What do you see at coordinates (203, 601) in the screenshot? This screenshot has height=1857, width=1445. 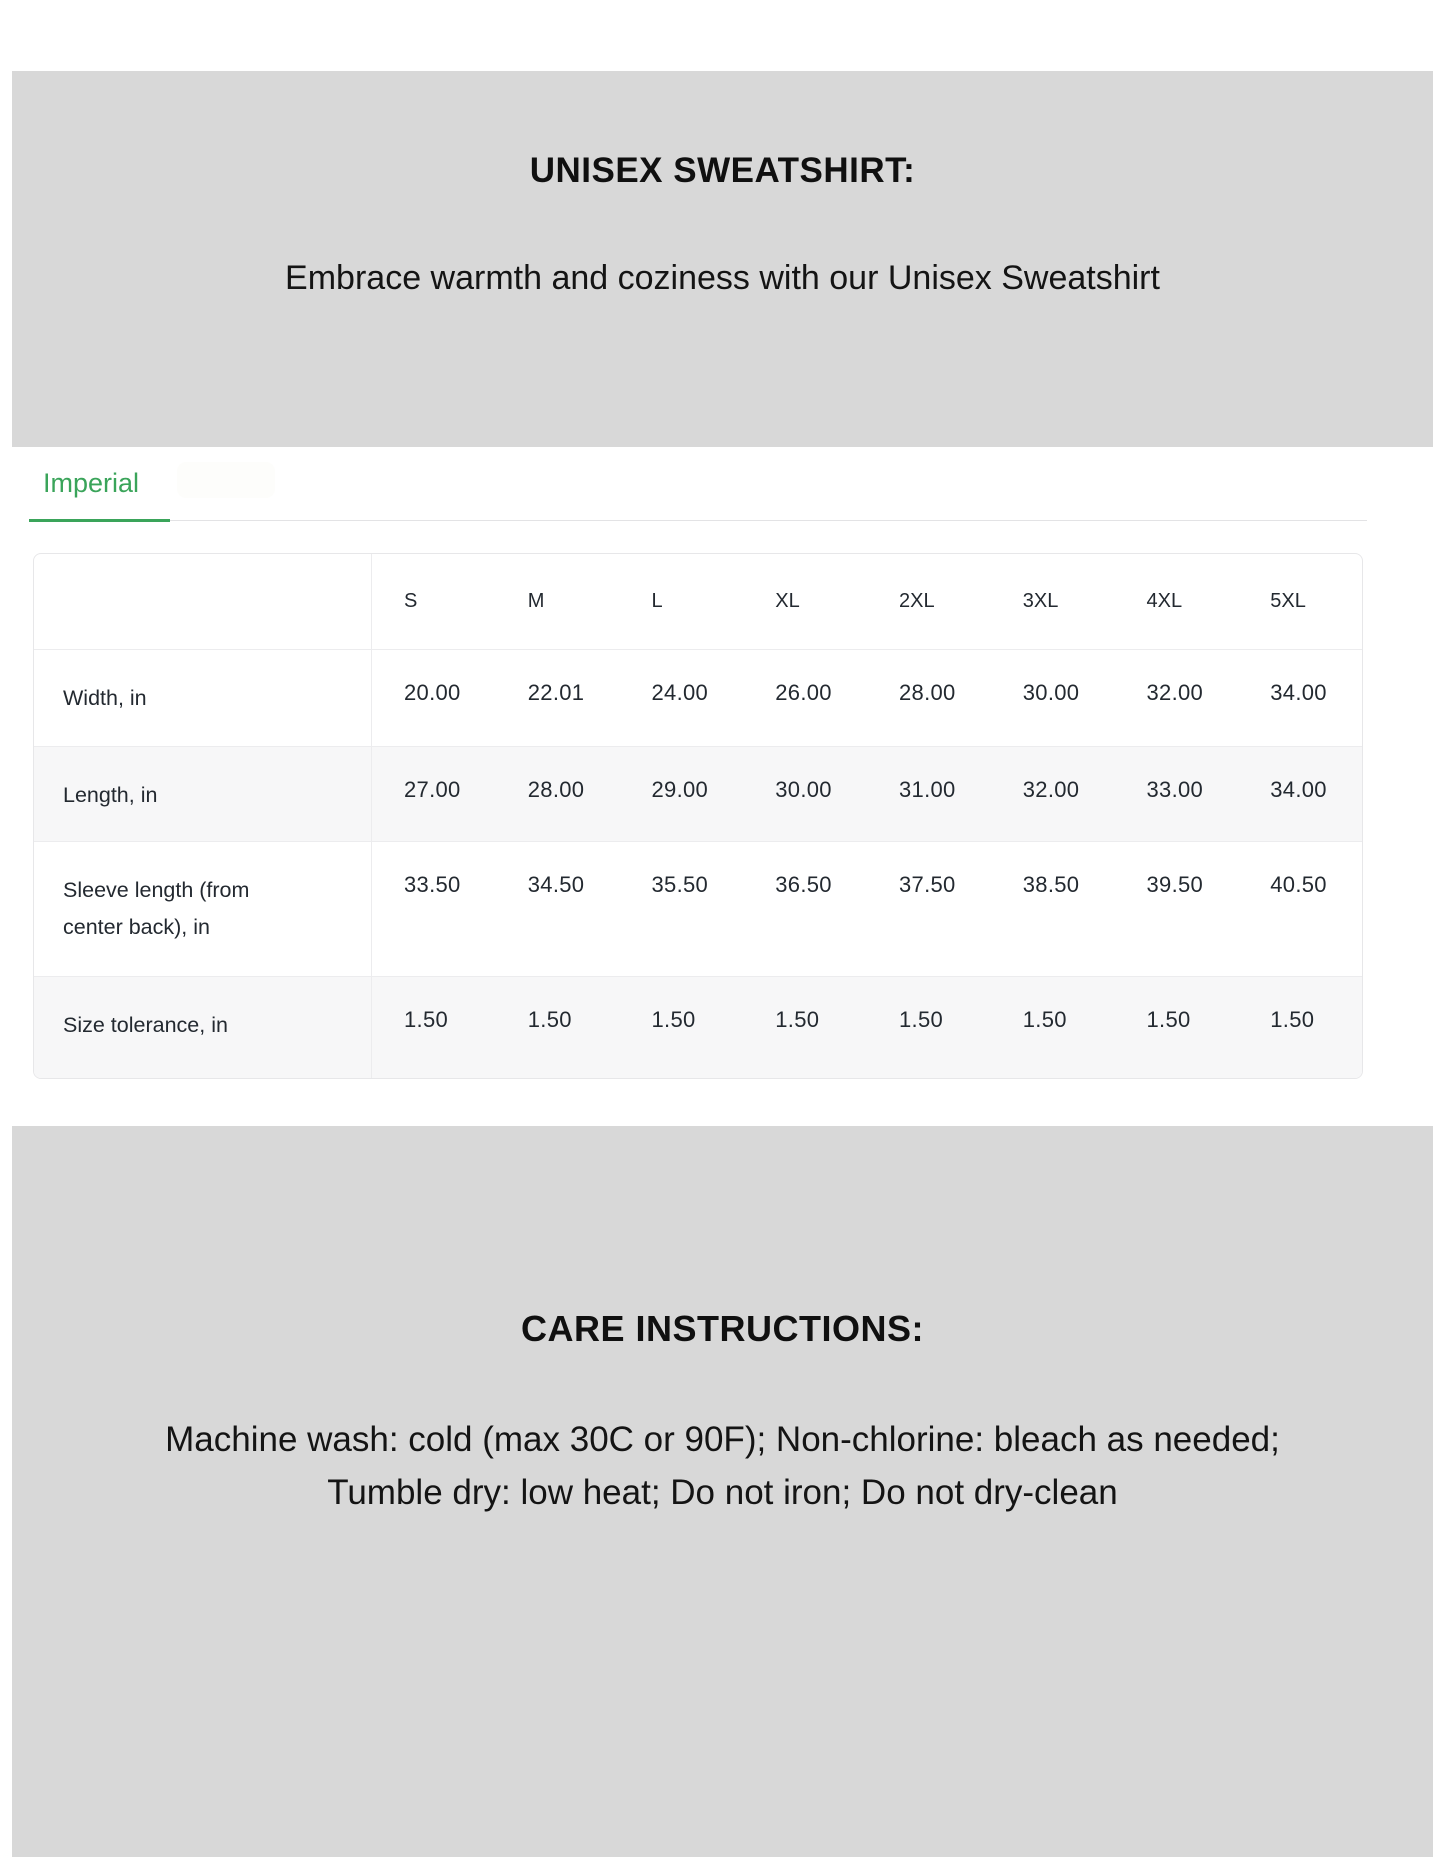 I see `size-table-corner-cell` at bounding box center [203, 601].